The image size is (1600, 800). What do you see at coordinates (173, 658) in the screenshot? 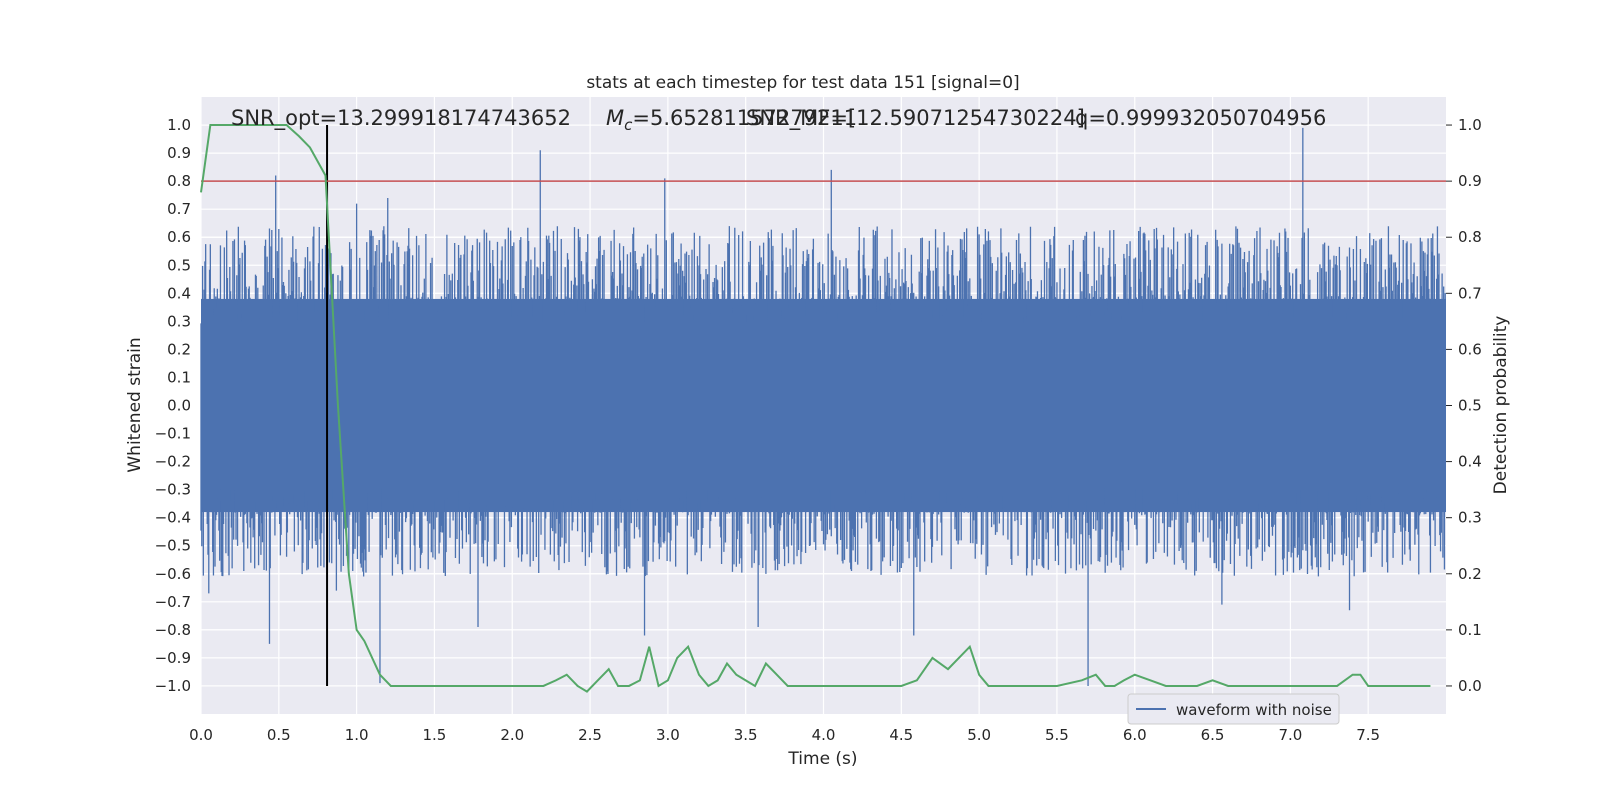
I see `left-y-tick-label: −0.9` at bounding box center [173, 658].